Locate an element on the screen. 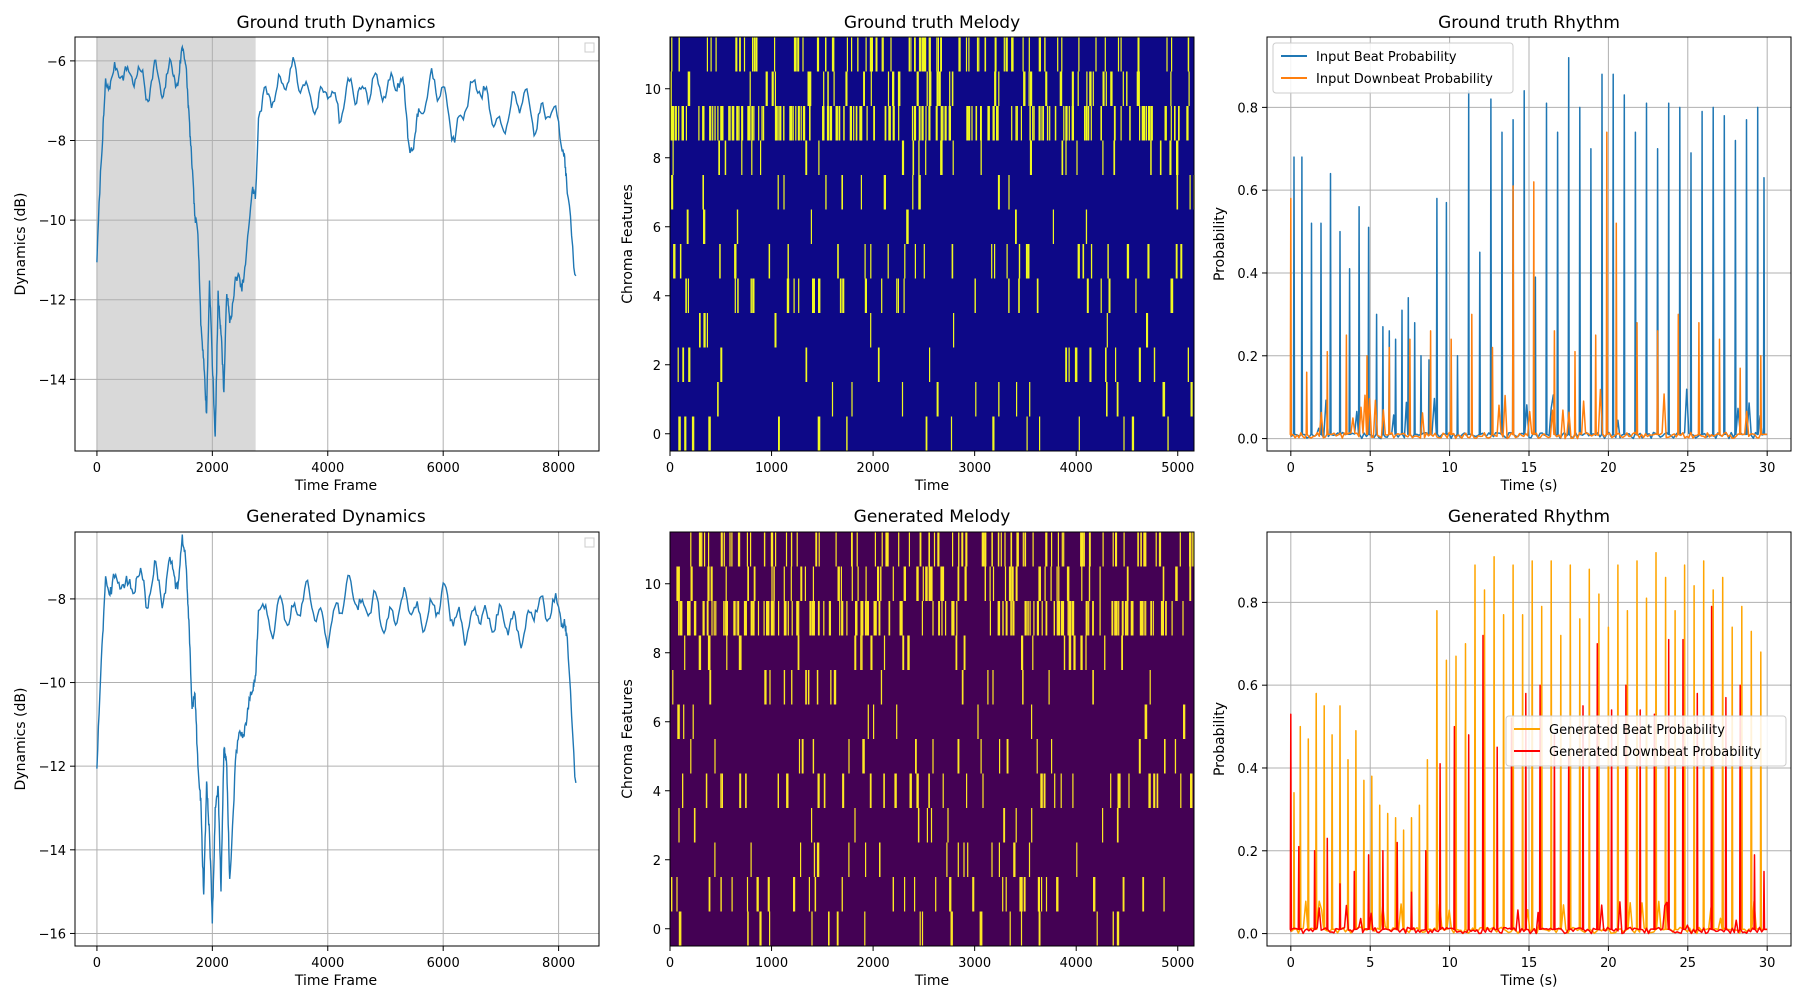 The height and width of the screenshot is (1000, 1800). x-tick-label: 2000 is located at coordinates (873, 468).